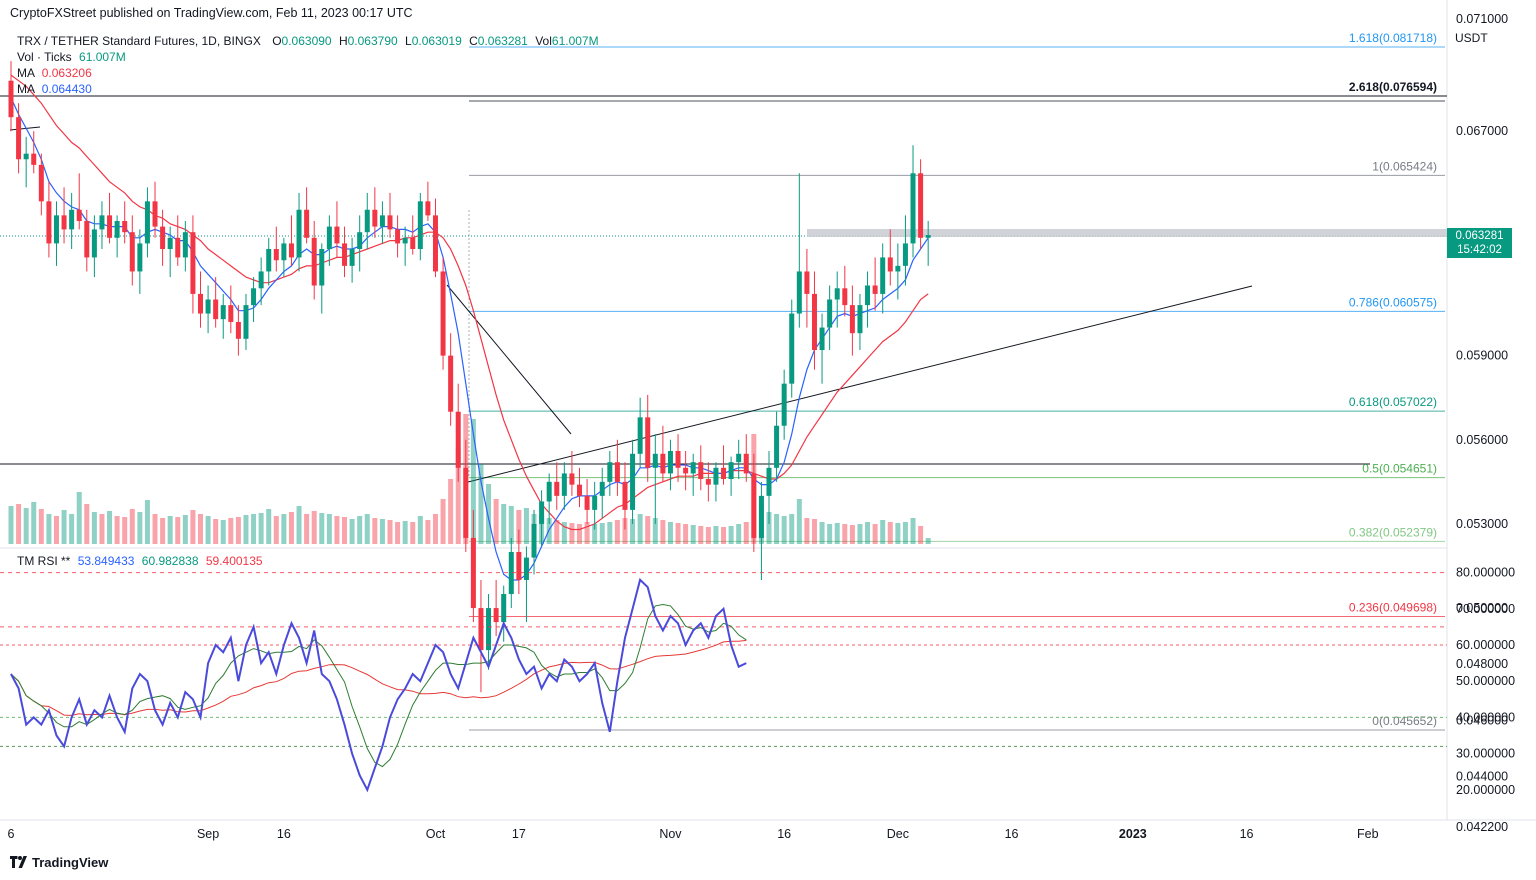 This screenshot has width=1536, height=880. Describe the element at coordinates (408, 41) in the screenshot. I see `low-label: L` at that location.